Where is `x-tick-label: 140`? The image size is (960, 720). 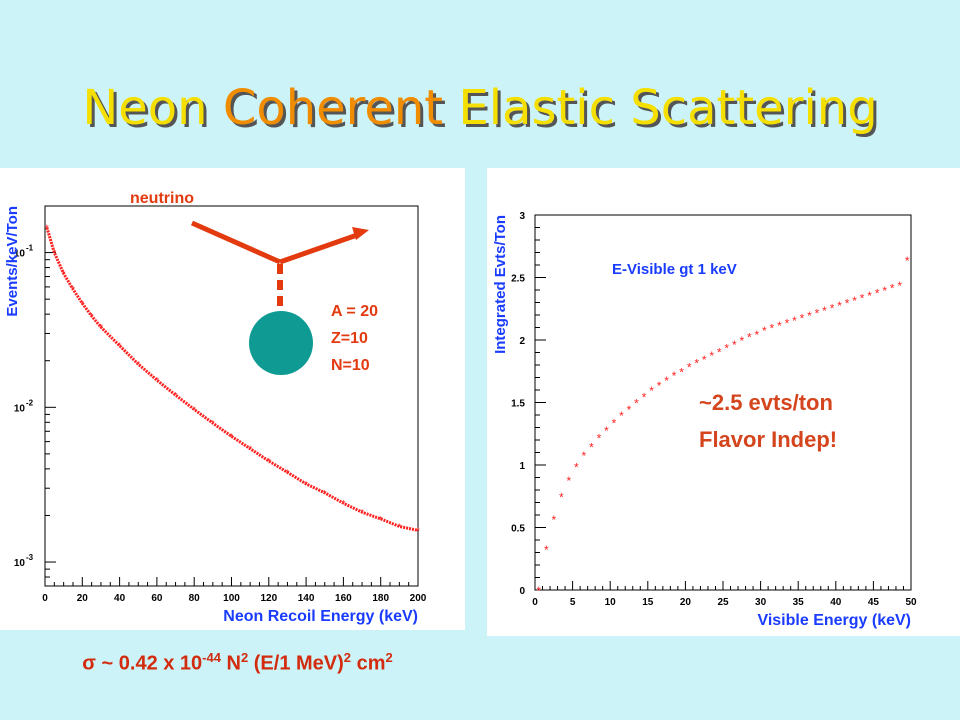 x-tick-label: 140 is located at coordinates (306, 598).